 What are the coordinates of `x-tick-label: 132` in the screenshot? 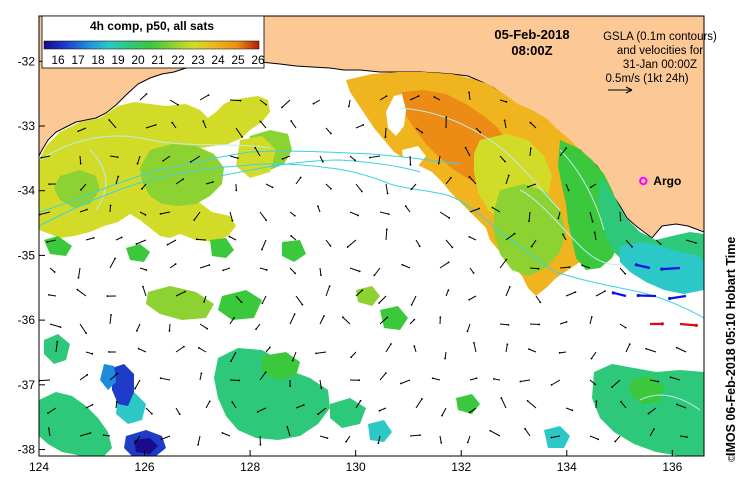 It's located at (461, 467).